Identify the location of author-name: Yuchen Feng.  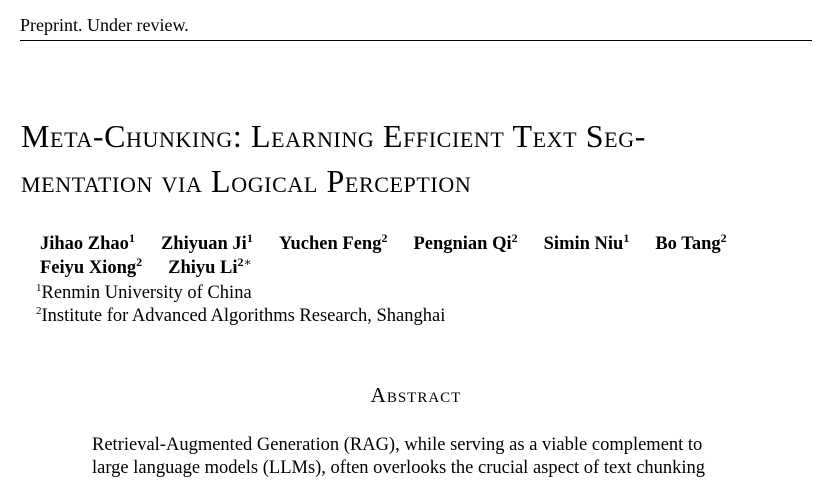
(330, 244).